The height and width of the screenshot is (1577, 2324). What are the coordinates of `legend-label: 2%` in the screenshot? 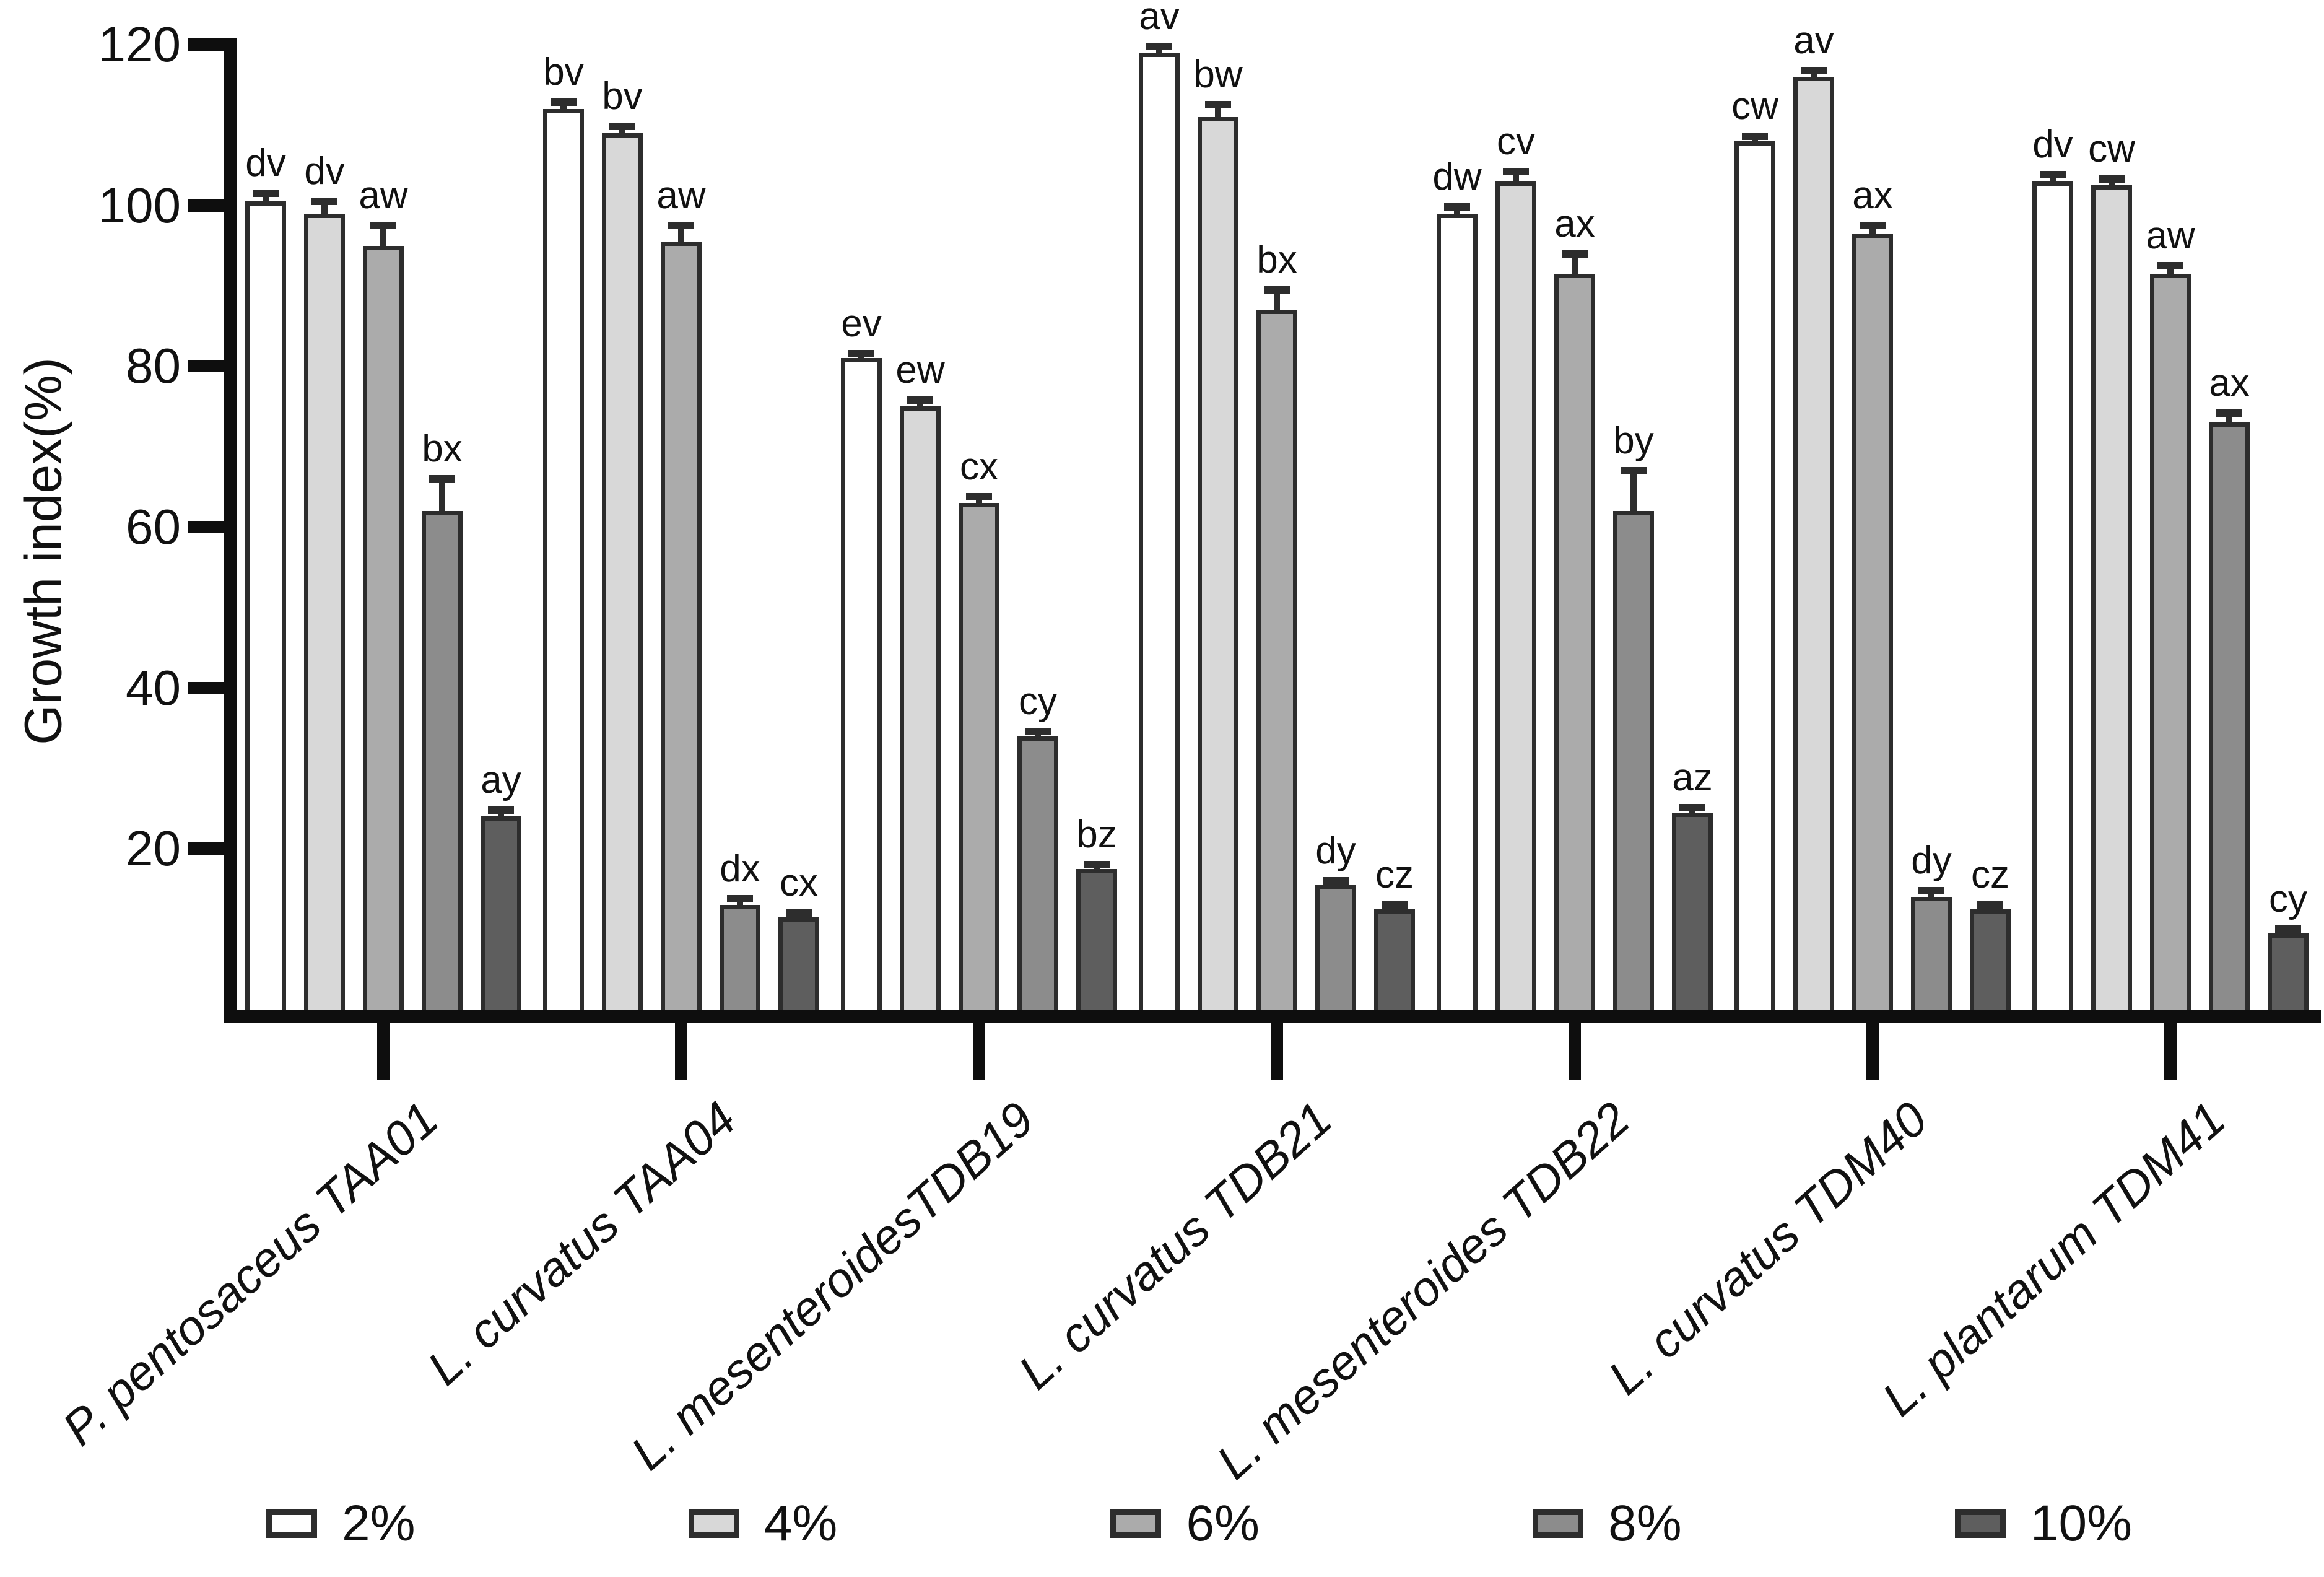 It's located at (379, 1524).